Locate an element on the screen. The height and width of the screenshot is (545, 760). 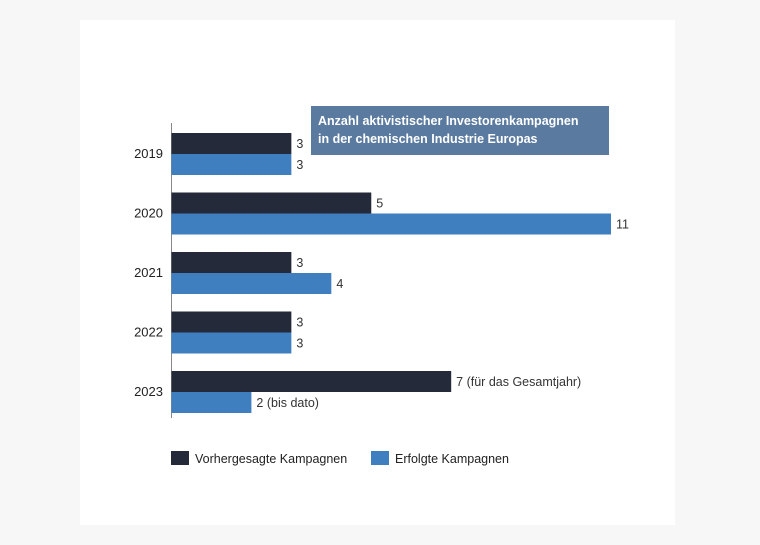
y-tick-label-2022: 2022 is located at coordinates (148, 332).